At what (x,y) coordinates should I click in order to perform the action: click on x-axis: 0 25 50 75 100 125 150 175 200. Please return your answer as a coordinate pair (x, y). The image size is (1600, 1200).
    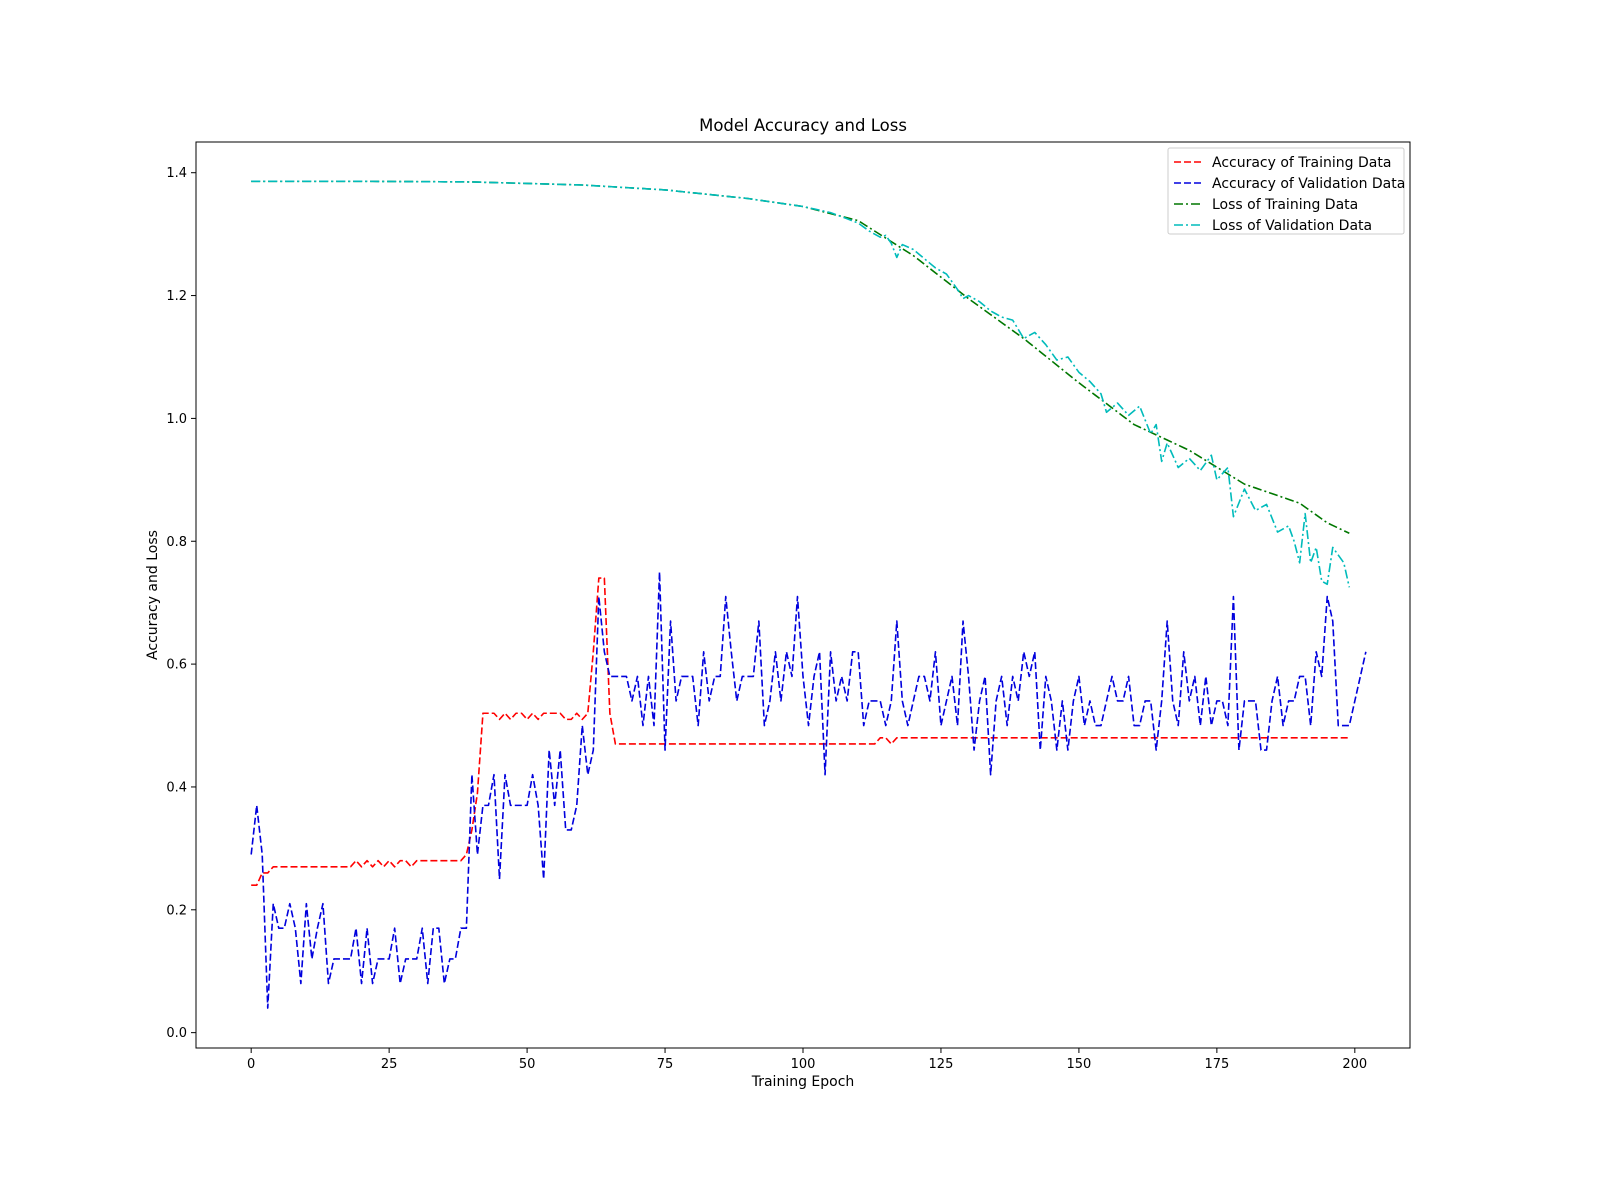
    Looking at the image, I should click on (807, 1060).